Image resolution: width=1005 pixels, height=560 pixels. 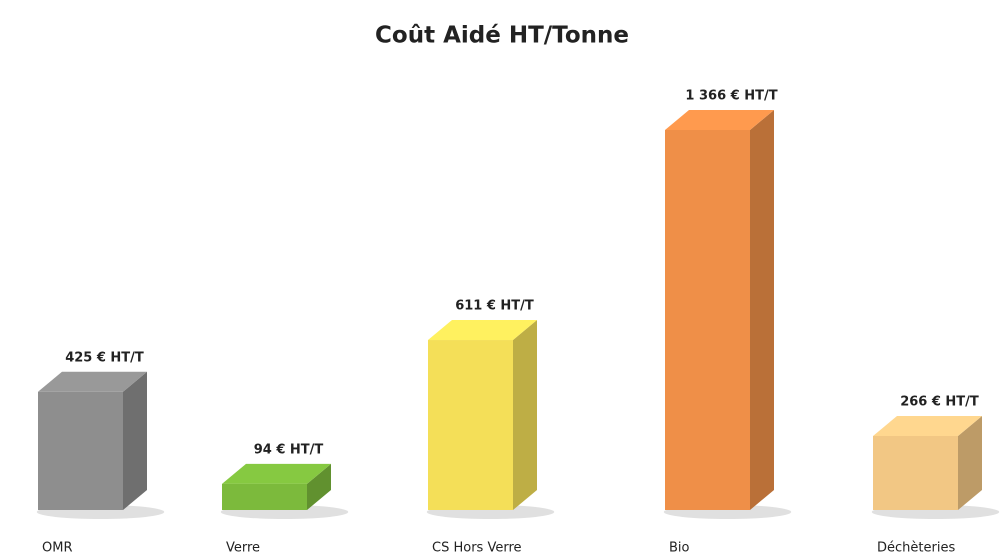 What do you see at coordinates (731, 96) in the screenshot?
I see `value-label: 1 366 € HT/T` at bounding box center [731, 96].